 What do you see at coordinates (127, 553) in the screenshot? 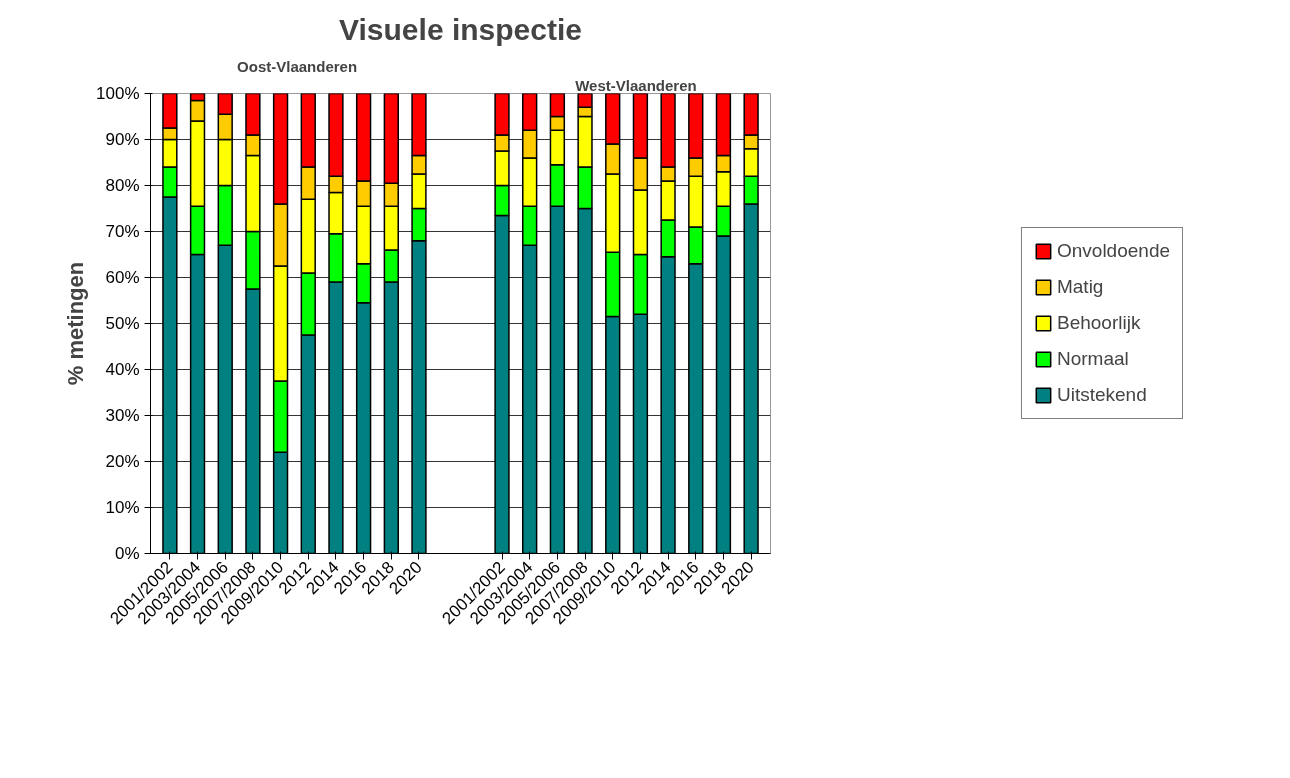
I see `y-tick-label: 0%` at bounding box center [127, 553].